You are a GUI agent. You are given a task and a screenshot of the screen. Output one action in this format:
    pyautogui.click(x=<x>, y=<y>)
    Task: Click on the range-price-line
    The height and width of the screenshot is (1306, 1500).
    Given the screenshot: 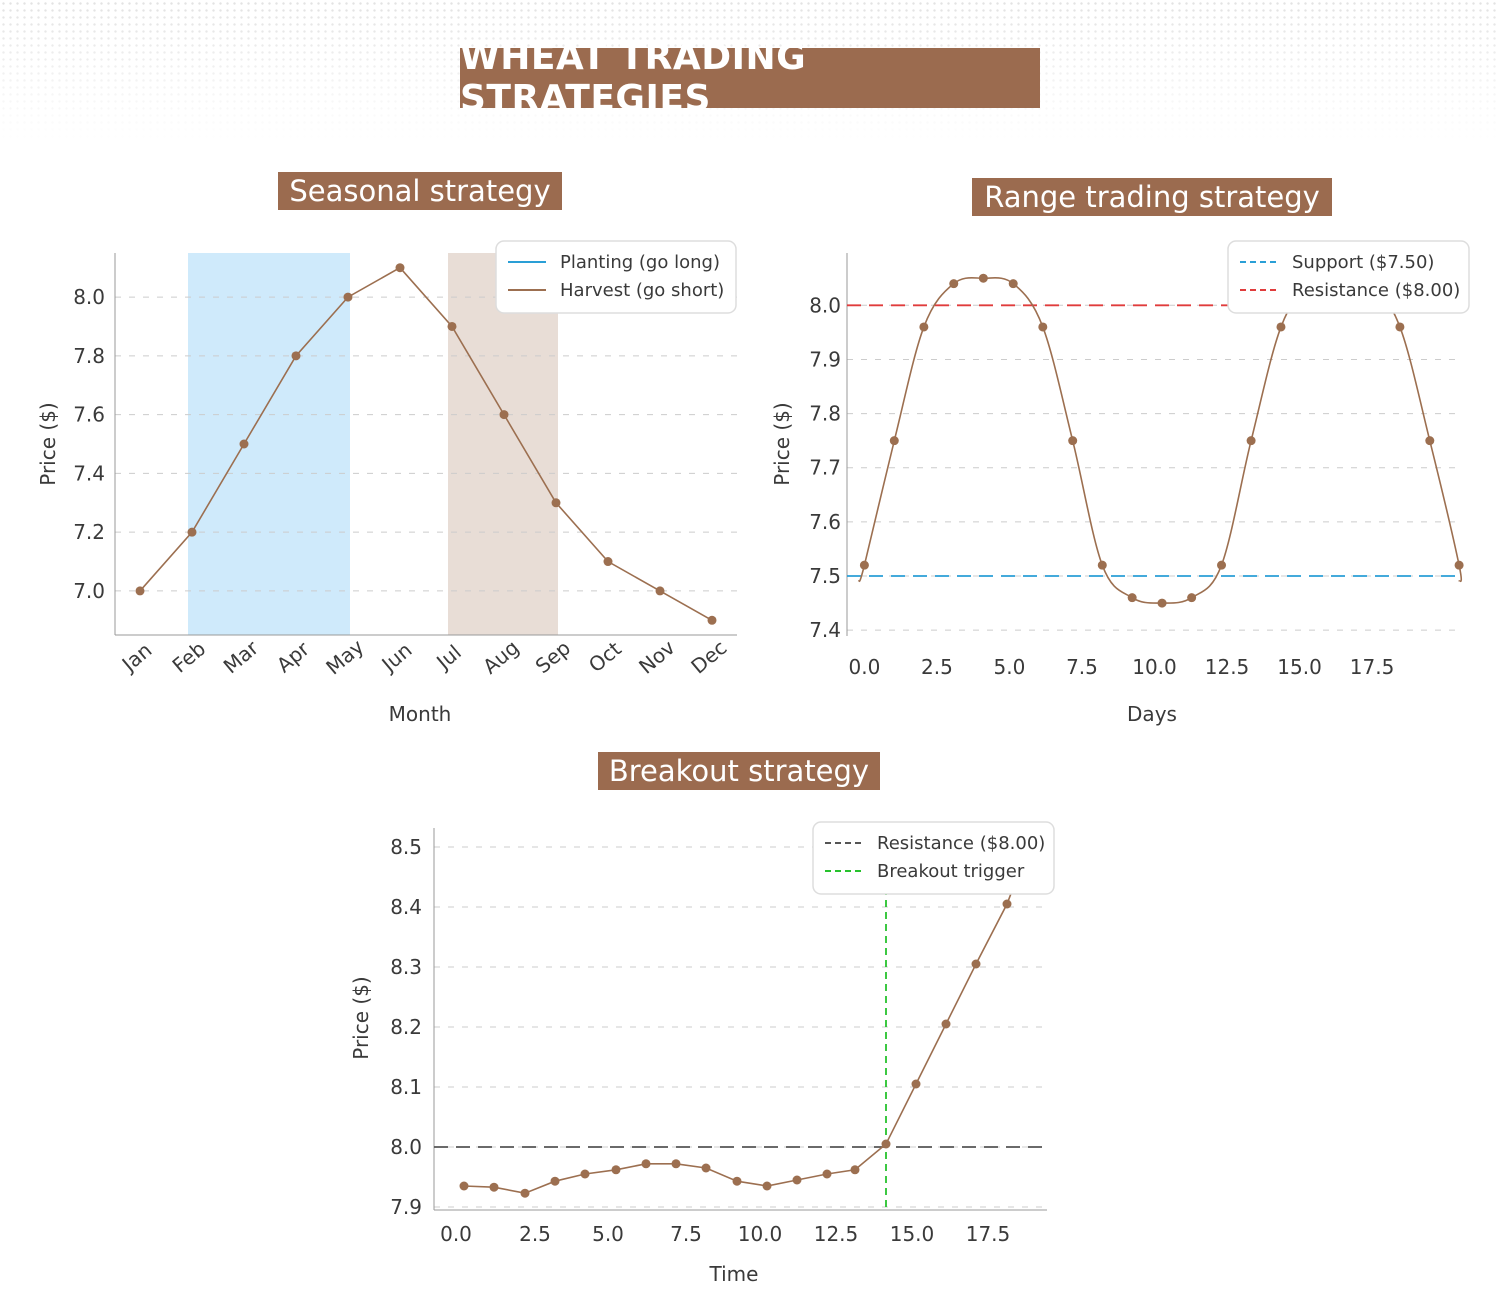 What is the action you would take?
    pyautogui.click(x=1160, y=440)
    